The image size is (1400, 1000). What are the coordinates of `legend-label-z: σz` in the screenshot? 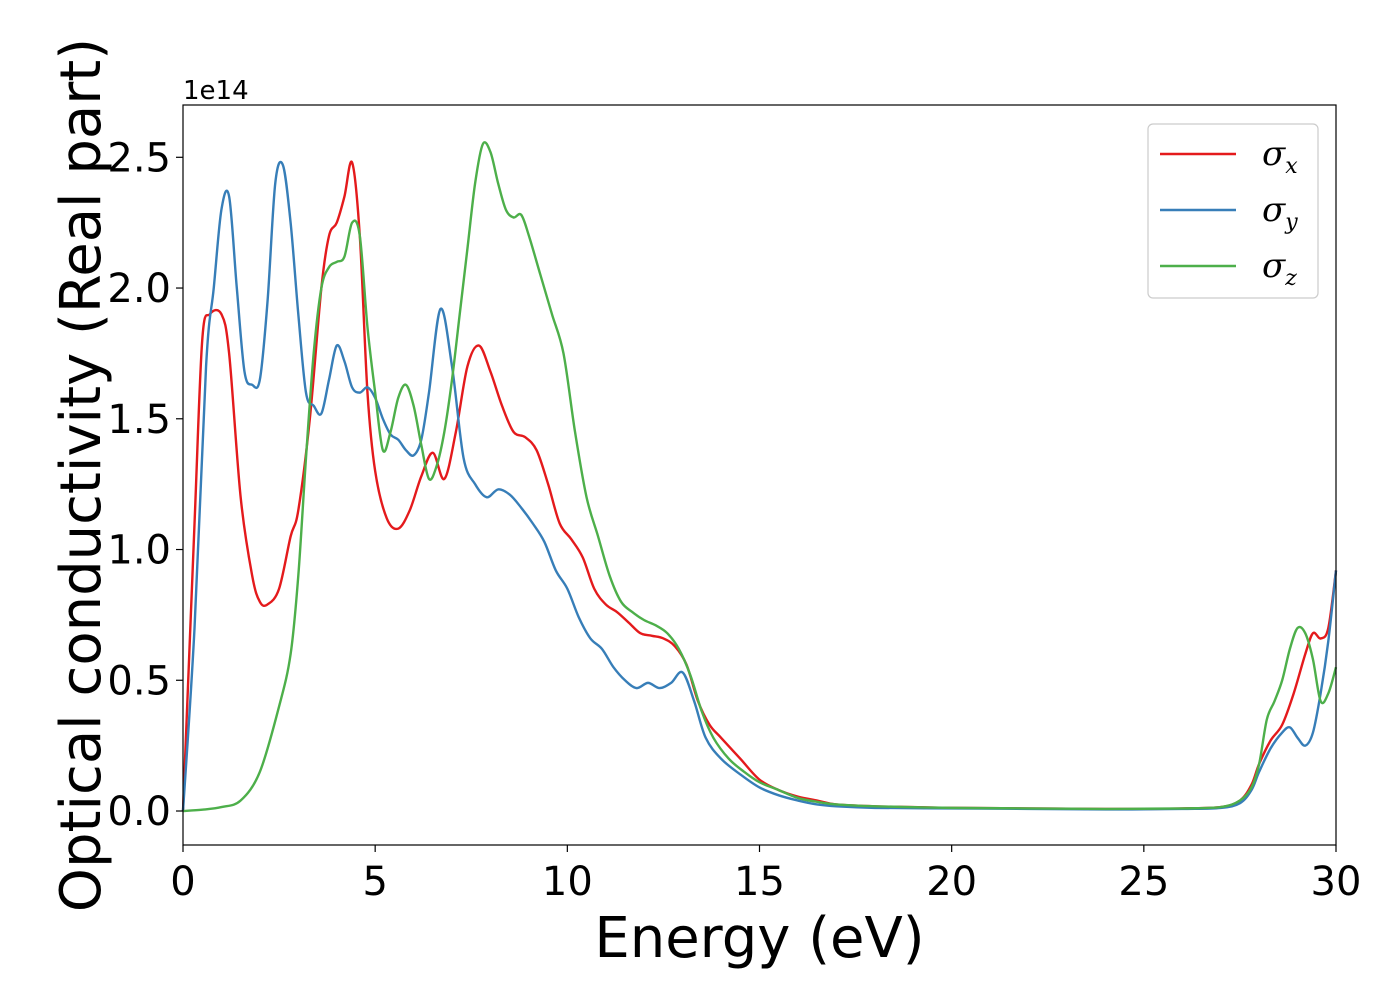 It's located at (1279, 268).